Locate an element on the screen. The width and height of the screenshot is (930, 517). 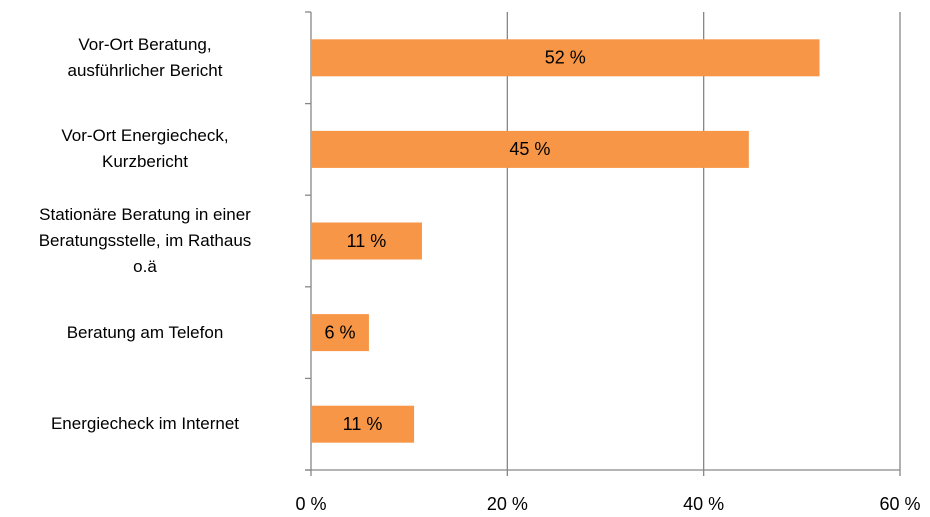
y-tick-label: Beratung am Telefon is located at coordinates (145, 332).